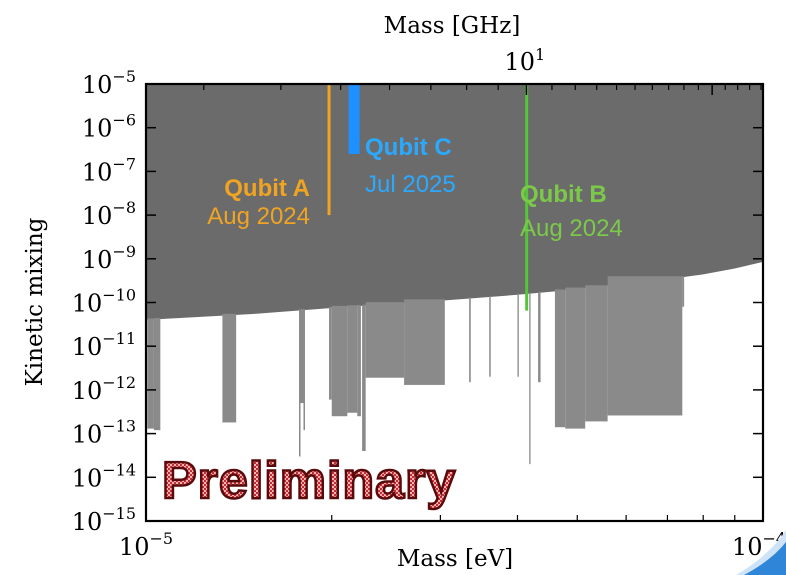 The width and height of the screenshot is (786, 575). What do you see at coordinates (571, 228) in the screenshot?
I see `qubit-b-date: Aug 2024` at bounding box center [571, 228].